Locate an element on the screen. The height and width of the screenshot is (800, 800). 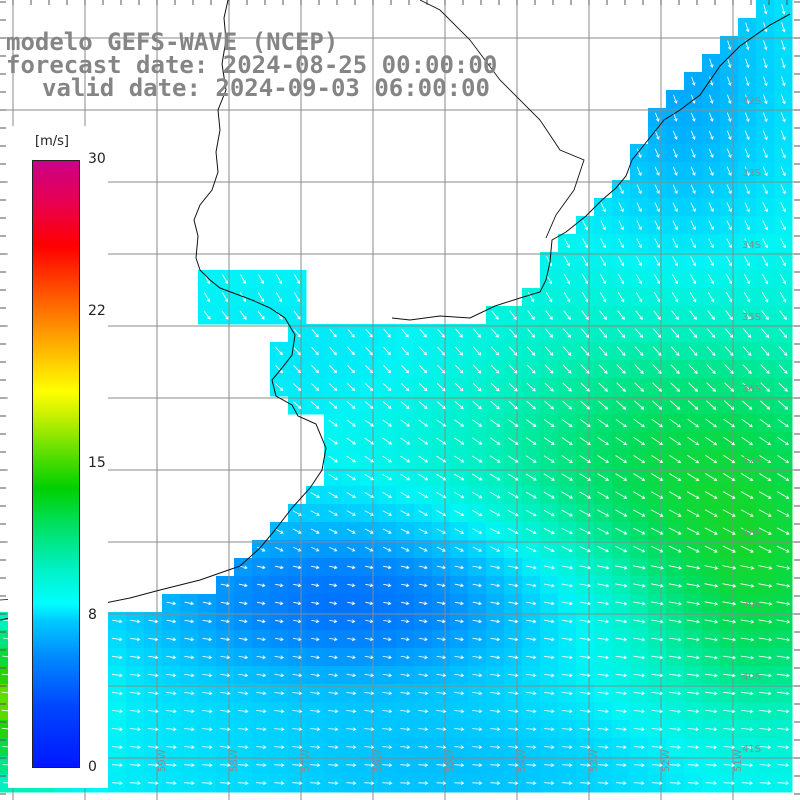
longitude-label: 51W is located at coordinates (738, 760).